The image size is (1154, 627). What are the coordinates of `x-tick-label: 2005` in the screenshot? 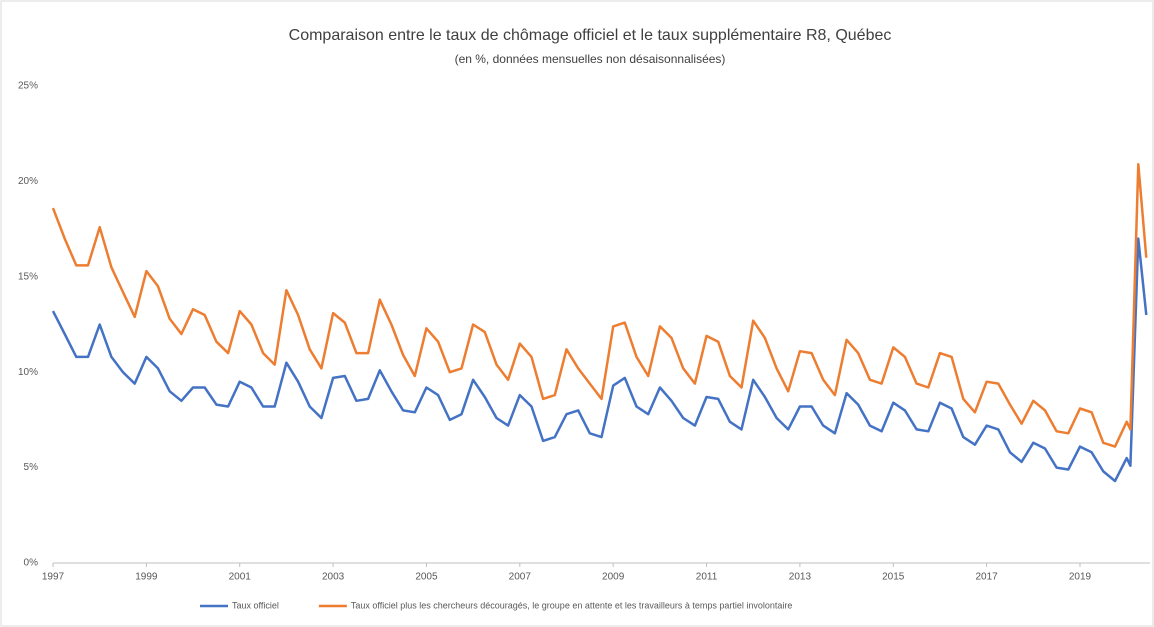 It's located at (426, 577).